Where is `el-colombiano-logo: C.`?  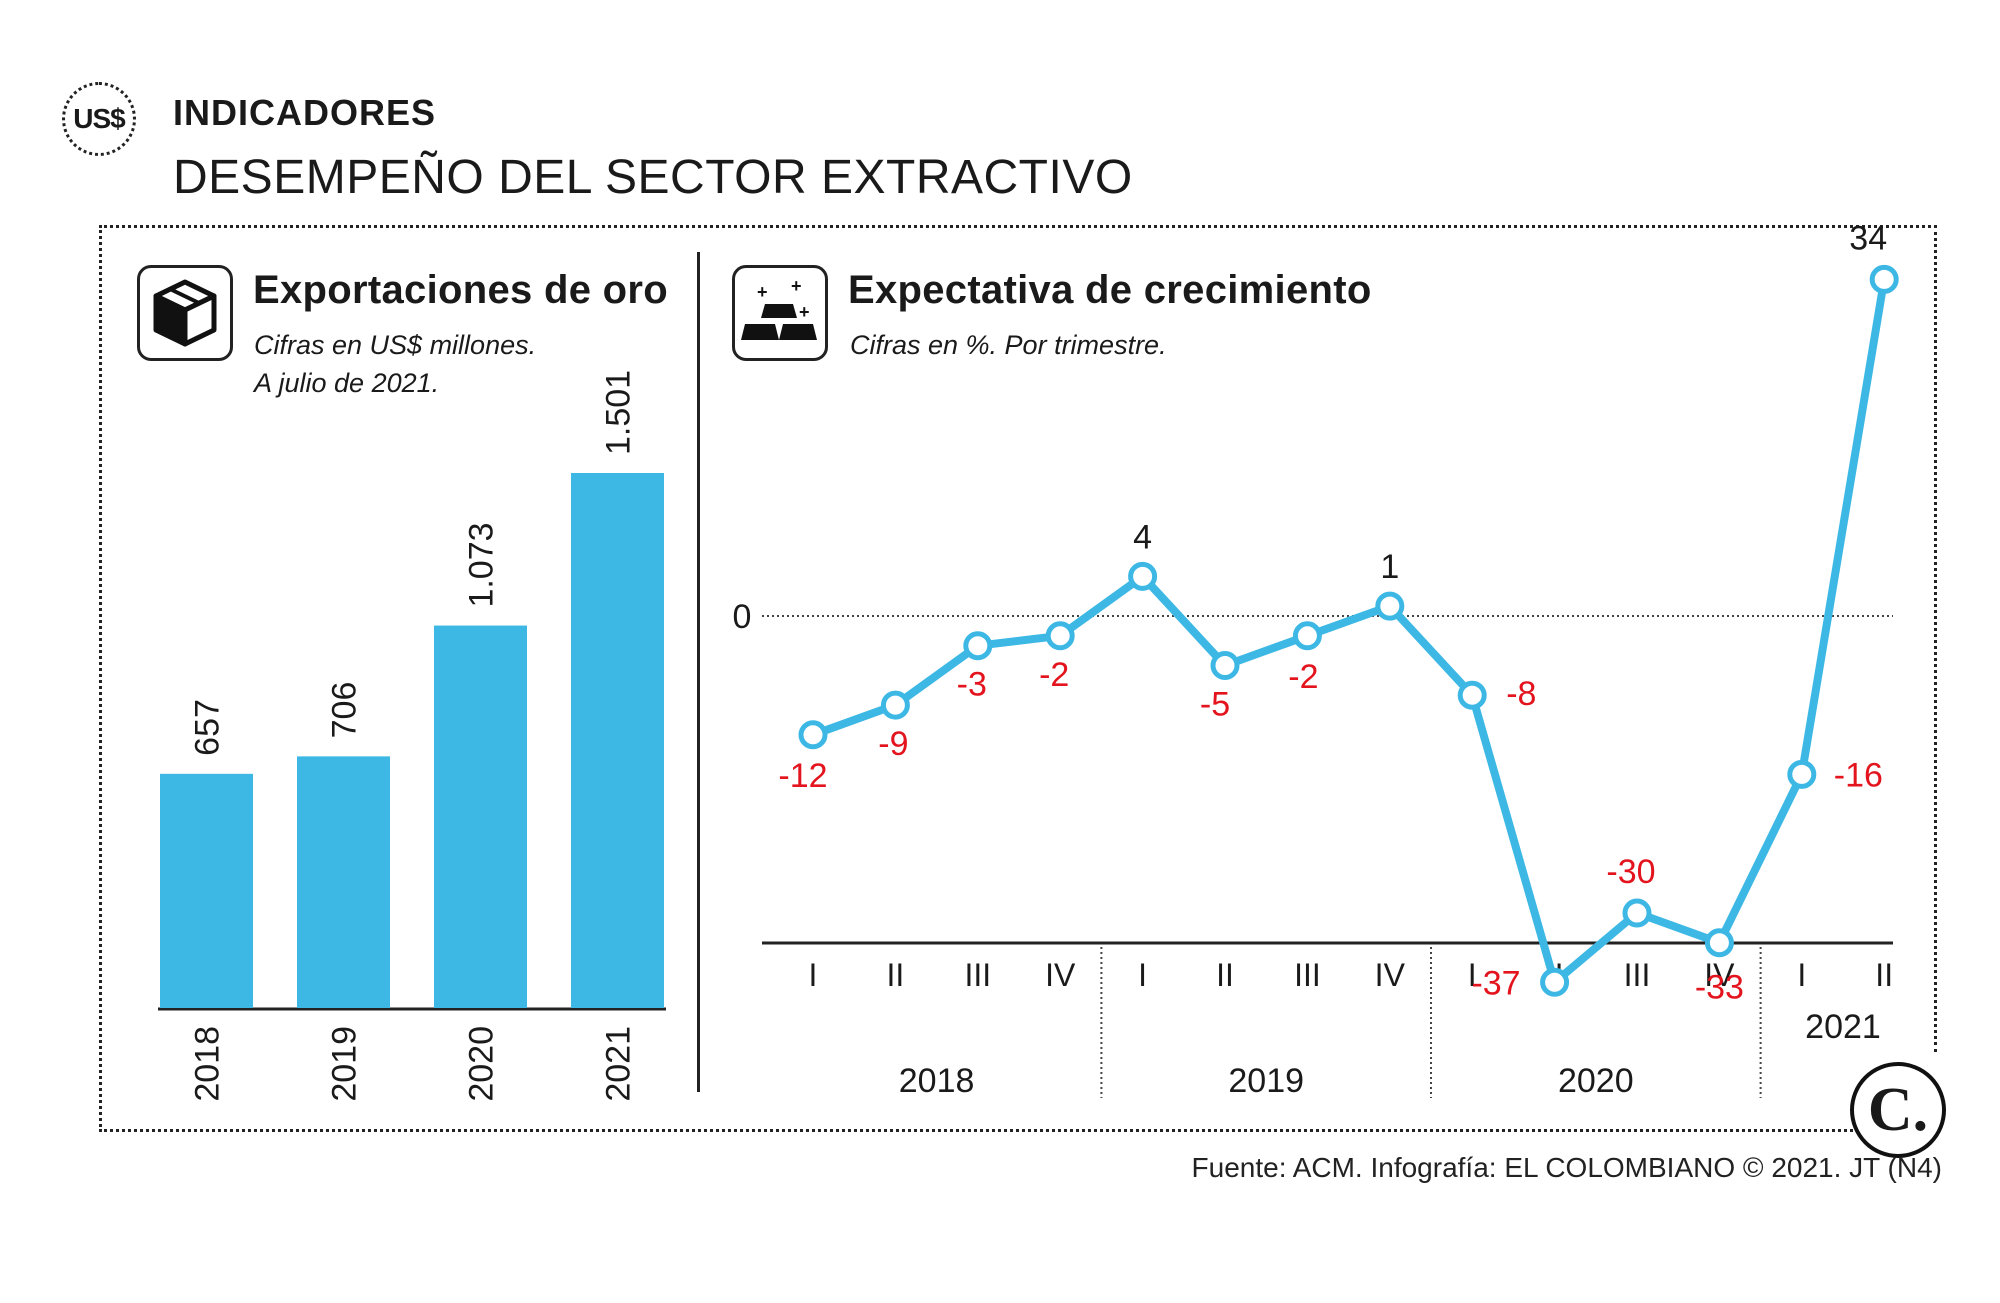 el-colombiano-logo: C. is located at coordinates (1898, 1110).